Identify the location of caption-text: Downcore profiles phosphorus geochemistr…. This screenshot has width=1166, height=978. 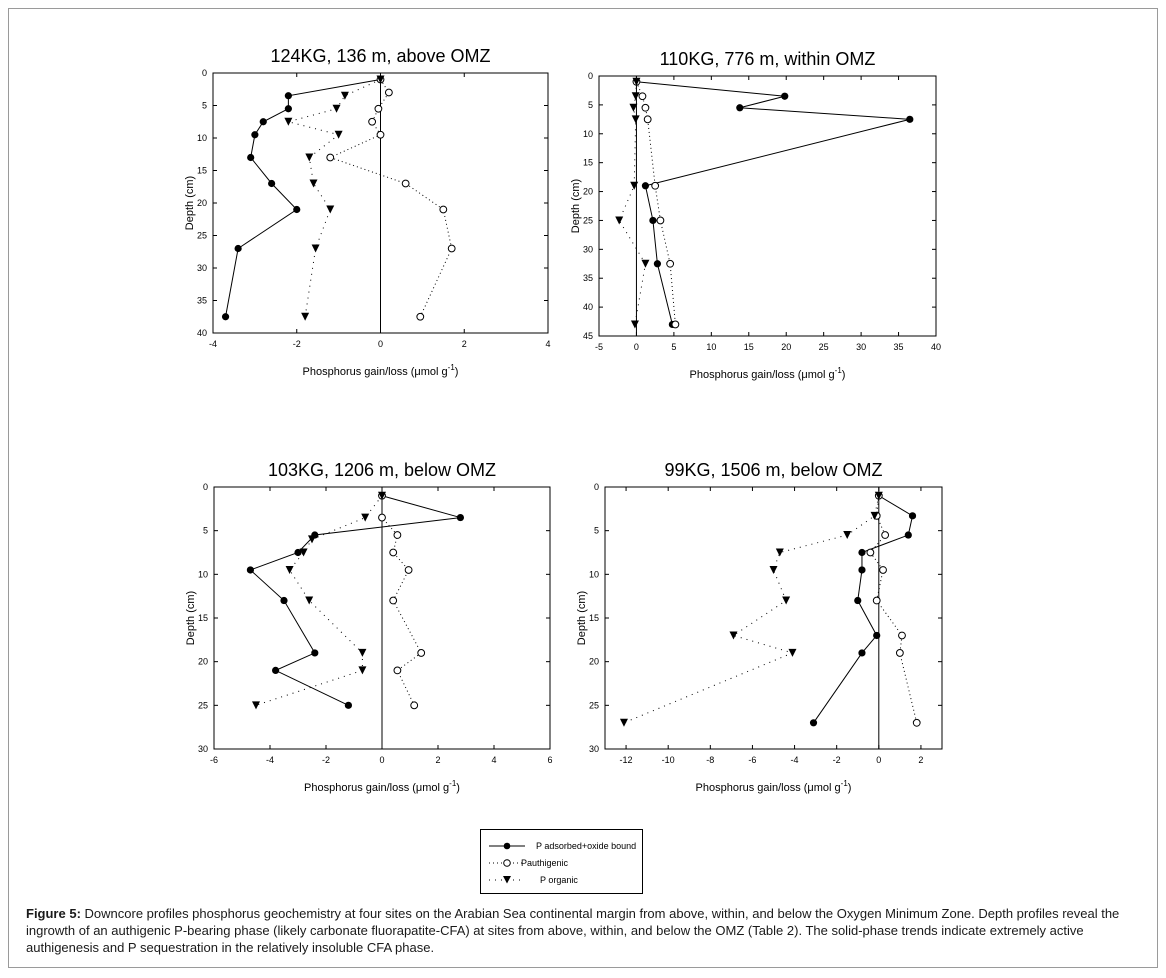
(573, 930).